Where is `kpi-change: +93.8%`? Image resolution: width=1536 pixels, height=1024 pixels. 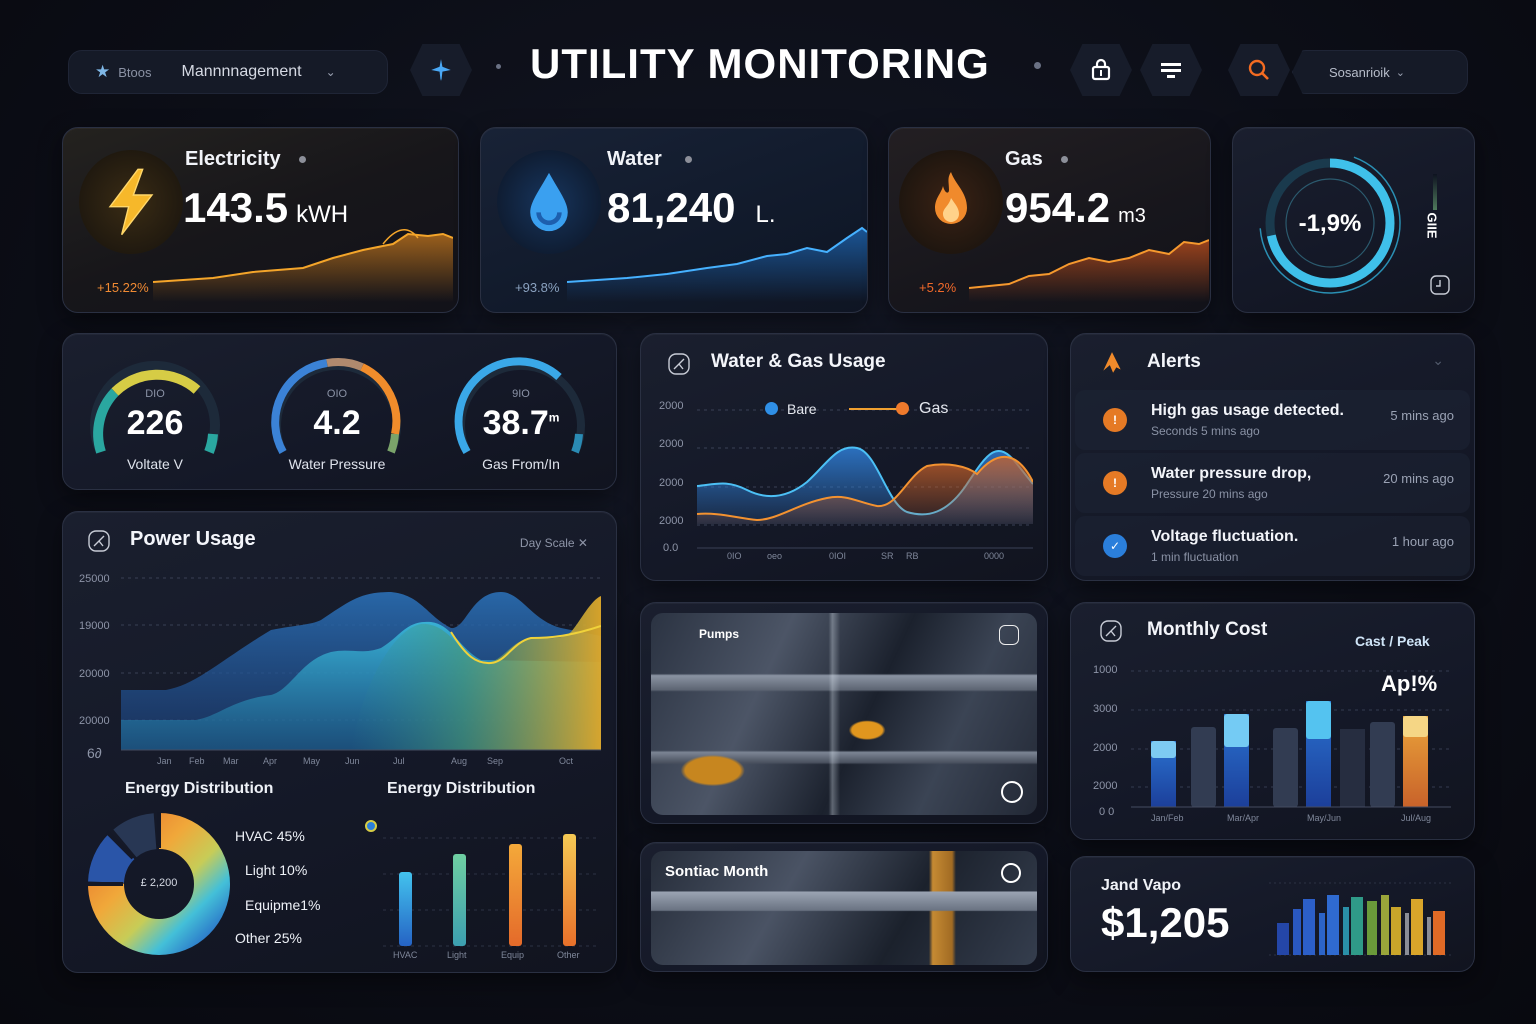
kpi-change: +93.8% is located at coordinates (537, 287).